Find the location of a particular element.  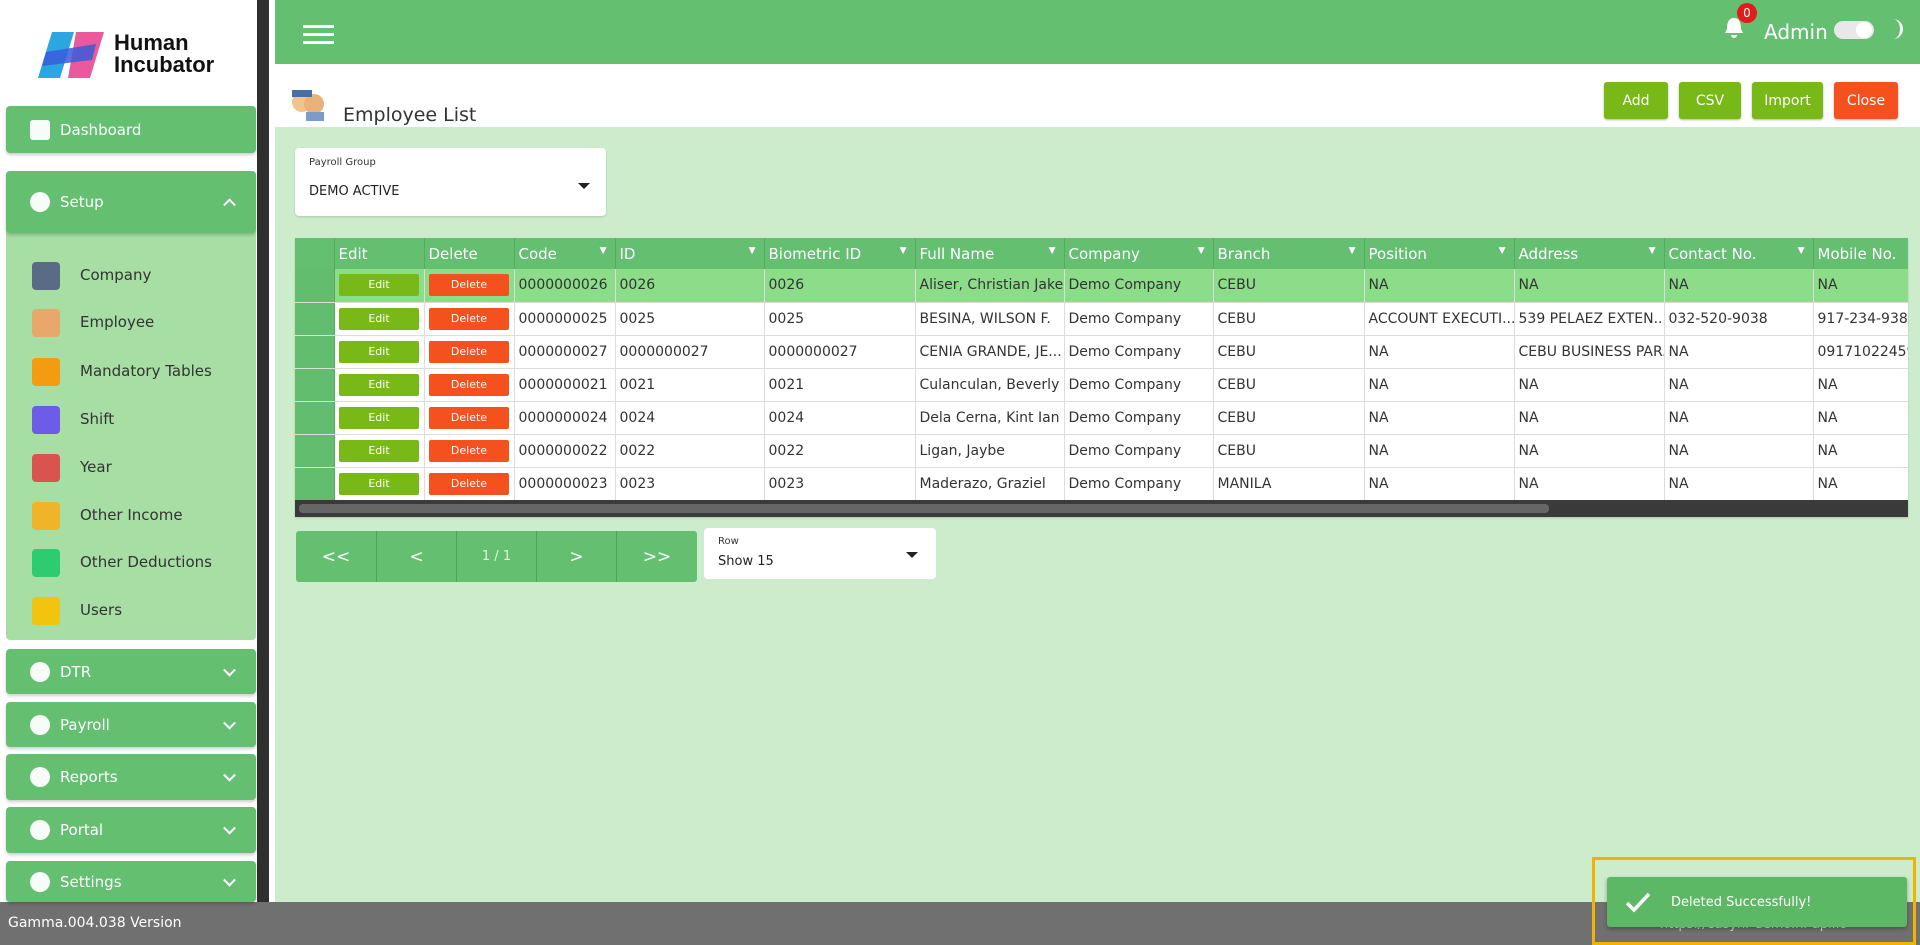

column-header: Contact No. ▼ is located at coordinates (1739, 253).